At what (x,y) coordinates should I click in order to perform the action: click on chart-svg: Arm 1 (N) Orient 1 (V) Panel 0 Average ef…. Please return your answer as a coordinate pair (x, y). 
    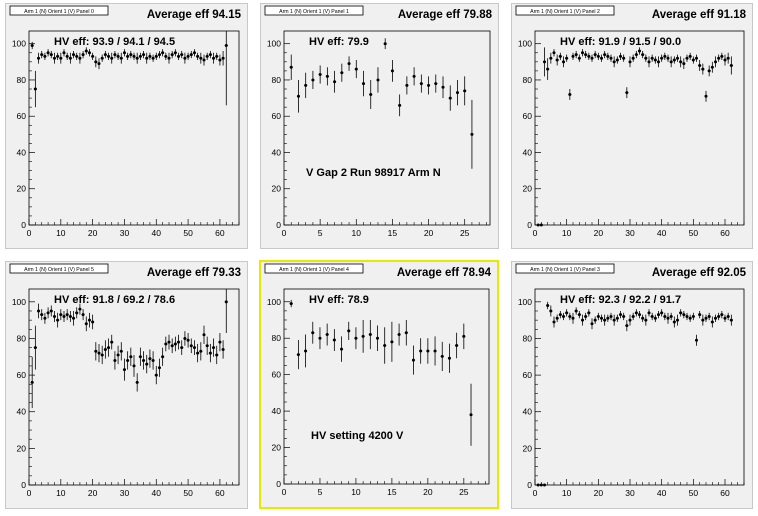
    Looking at the image, I should click on (125, 121).